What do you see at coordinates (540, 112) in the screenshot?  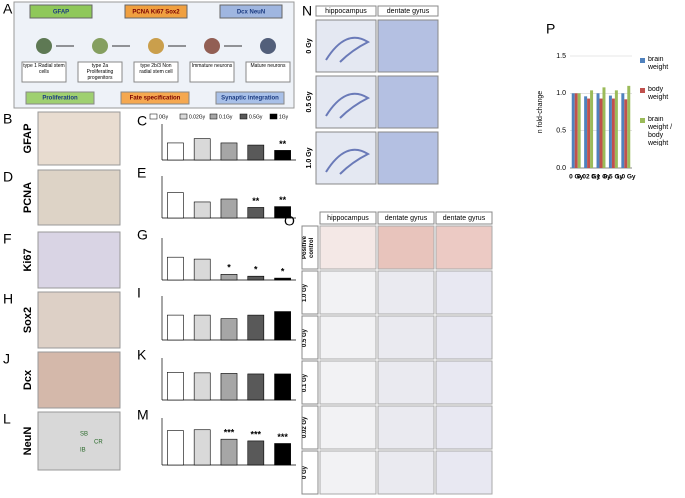 I see `y-axis-title: n fold-change` at bounding box center [540, 112].